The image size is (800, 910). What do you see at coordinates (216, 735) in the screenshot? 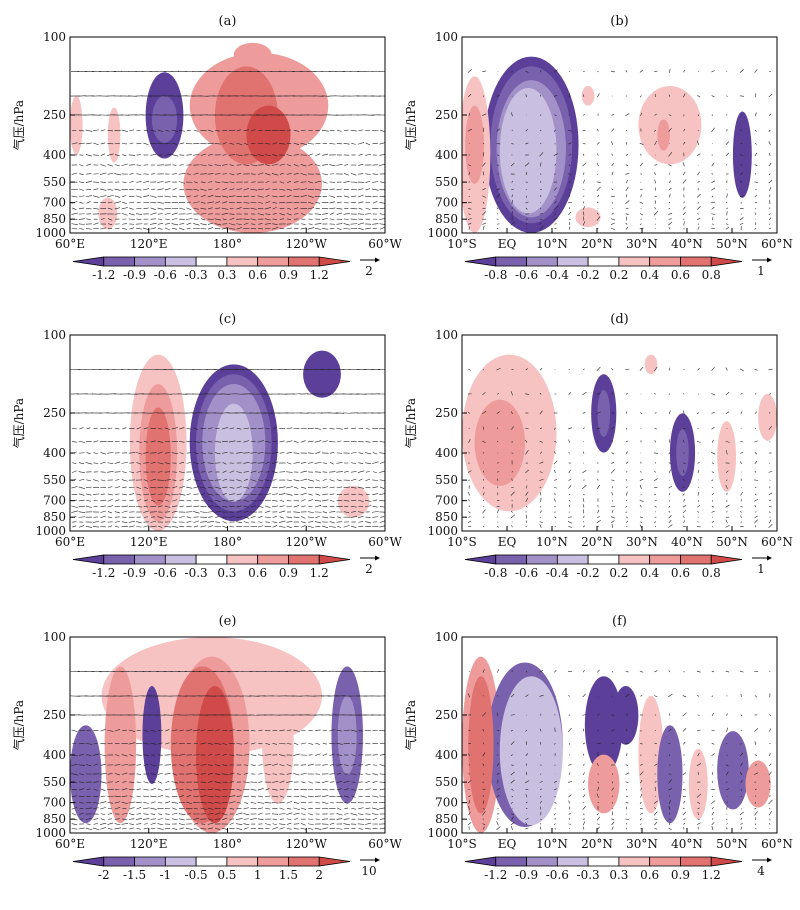
I see `shading-layer` at bounding box center [216, 735].